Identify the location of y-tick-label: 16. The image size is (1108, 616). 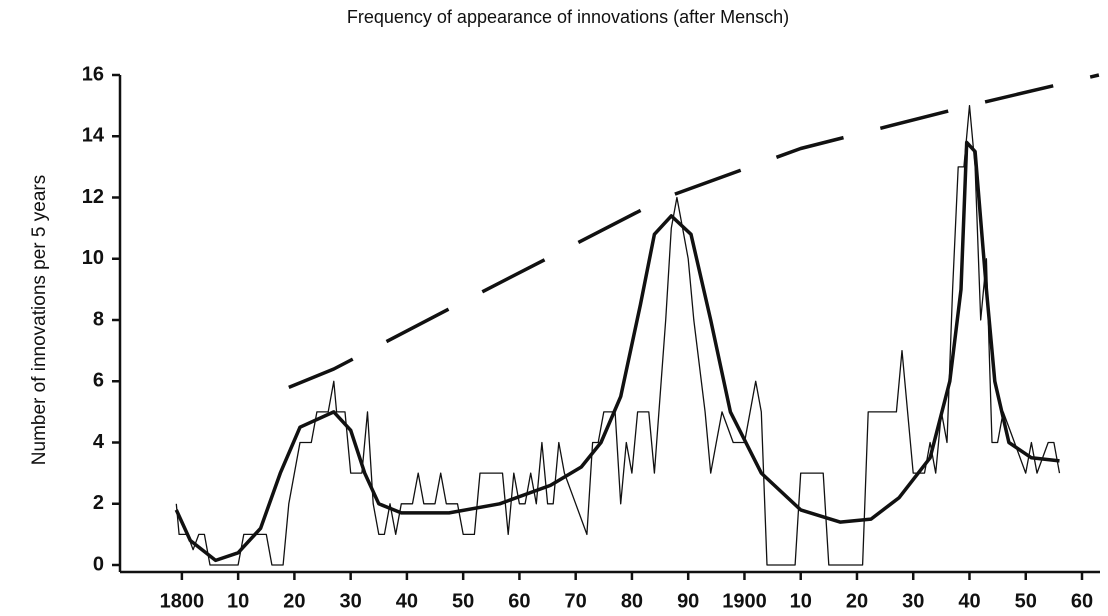
(93, 74).